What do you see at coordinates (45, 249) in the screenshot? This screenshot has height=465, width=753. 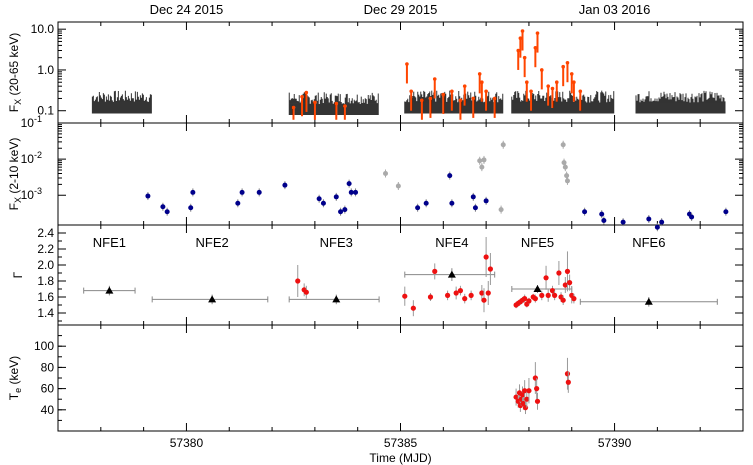 I see `y-tick-label: 2.2` at bounding box center [45, 249].